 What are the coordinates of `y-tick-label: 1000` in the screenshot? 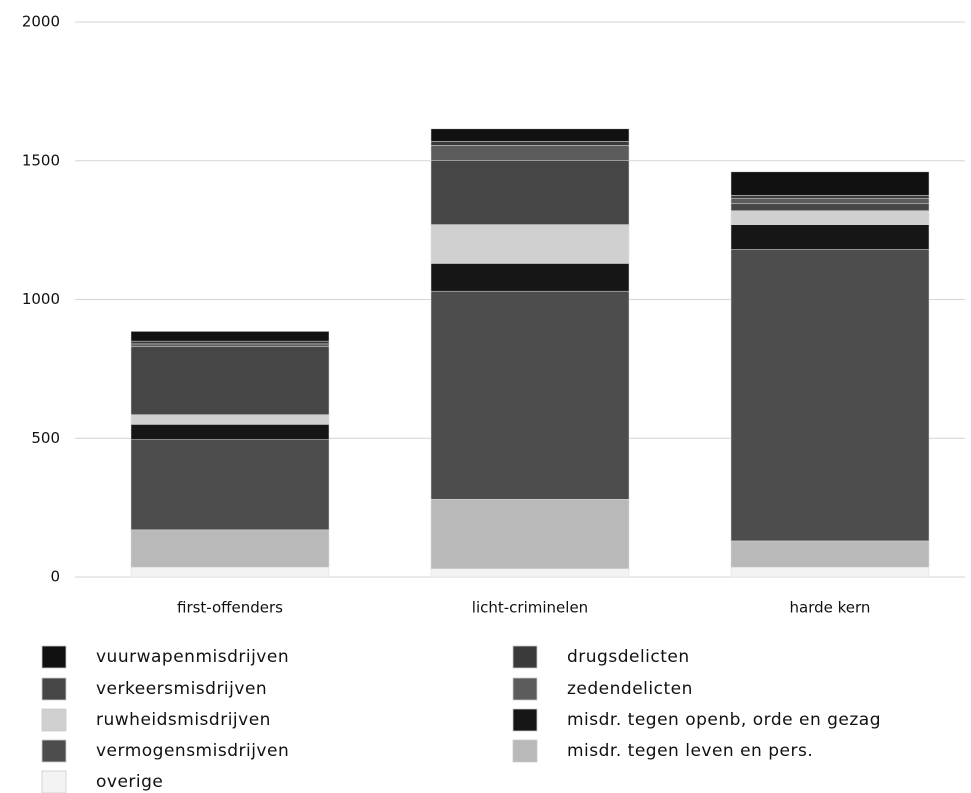 It's located at (41, 299).